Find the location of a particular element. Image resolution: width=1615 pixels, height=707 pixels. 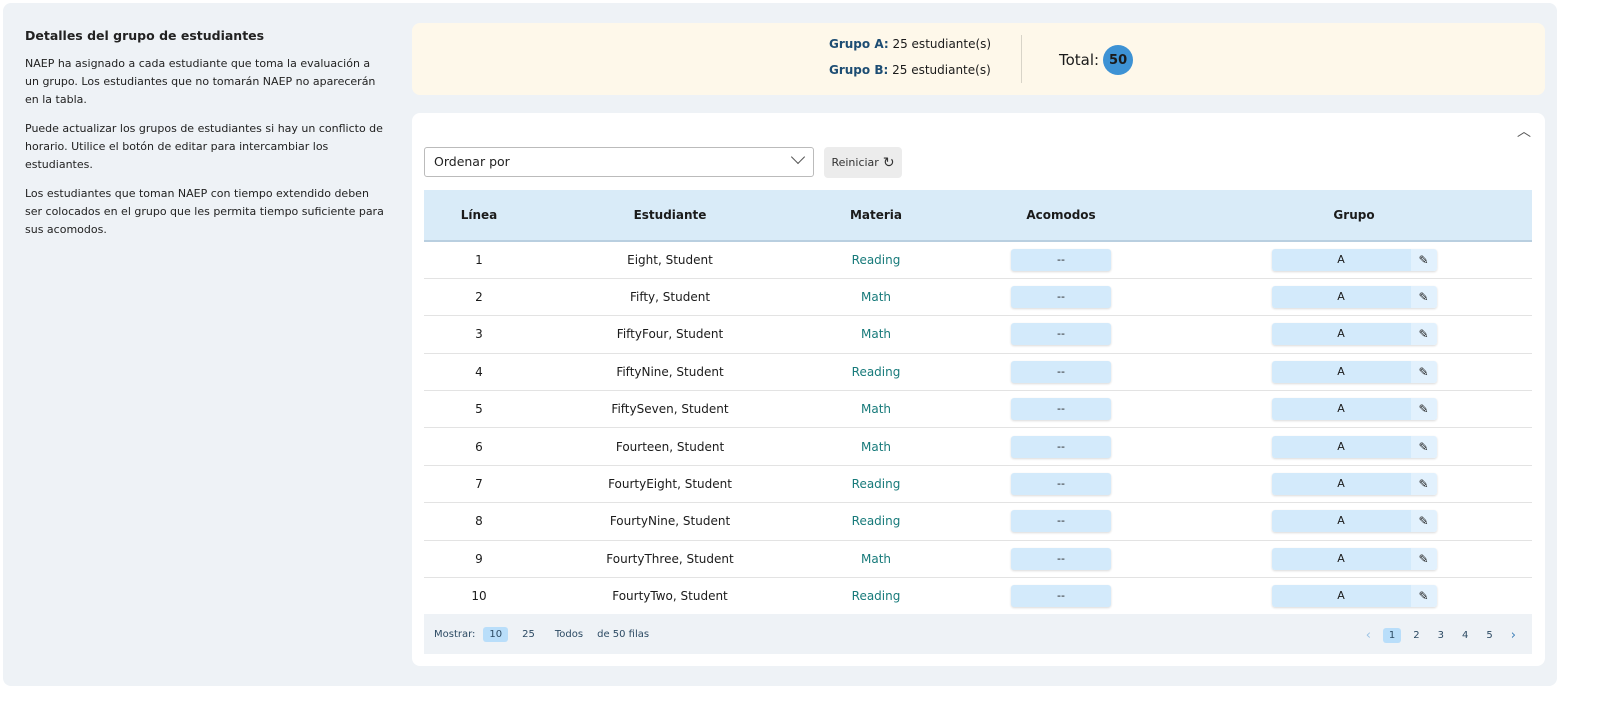

cell-line: 4 is located at coordinates (479, 372).